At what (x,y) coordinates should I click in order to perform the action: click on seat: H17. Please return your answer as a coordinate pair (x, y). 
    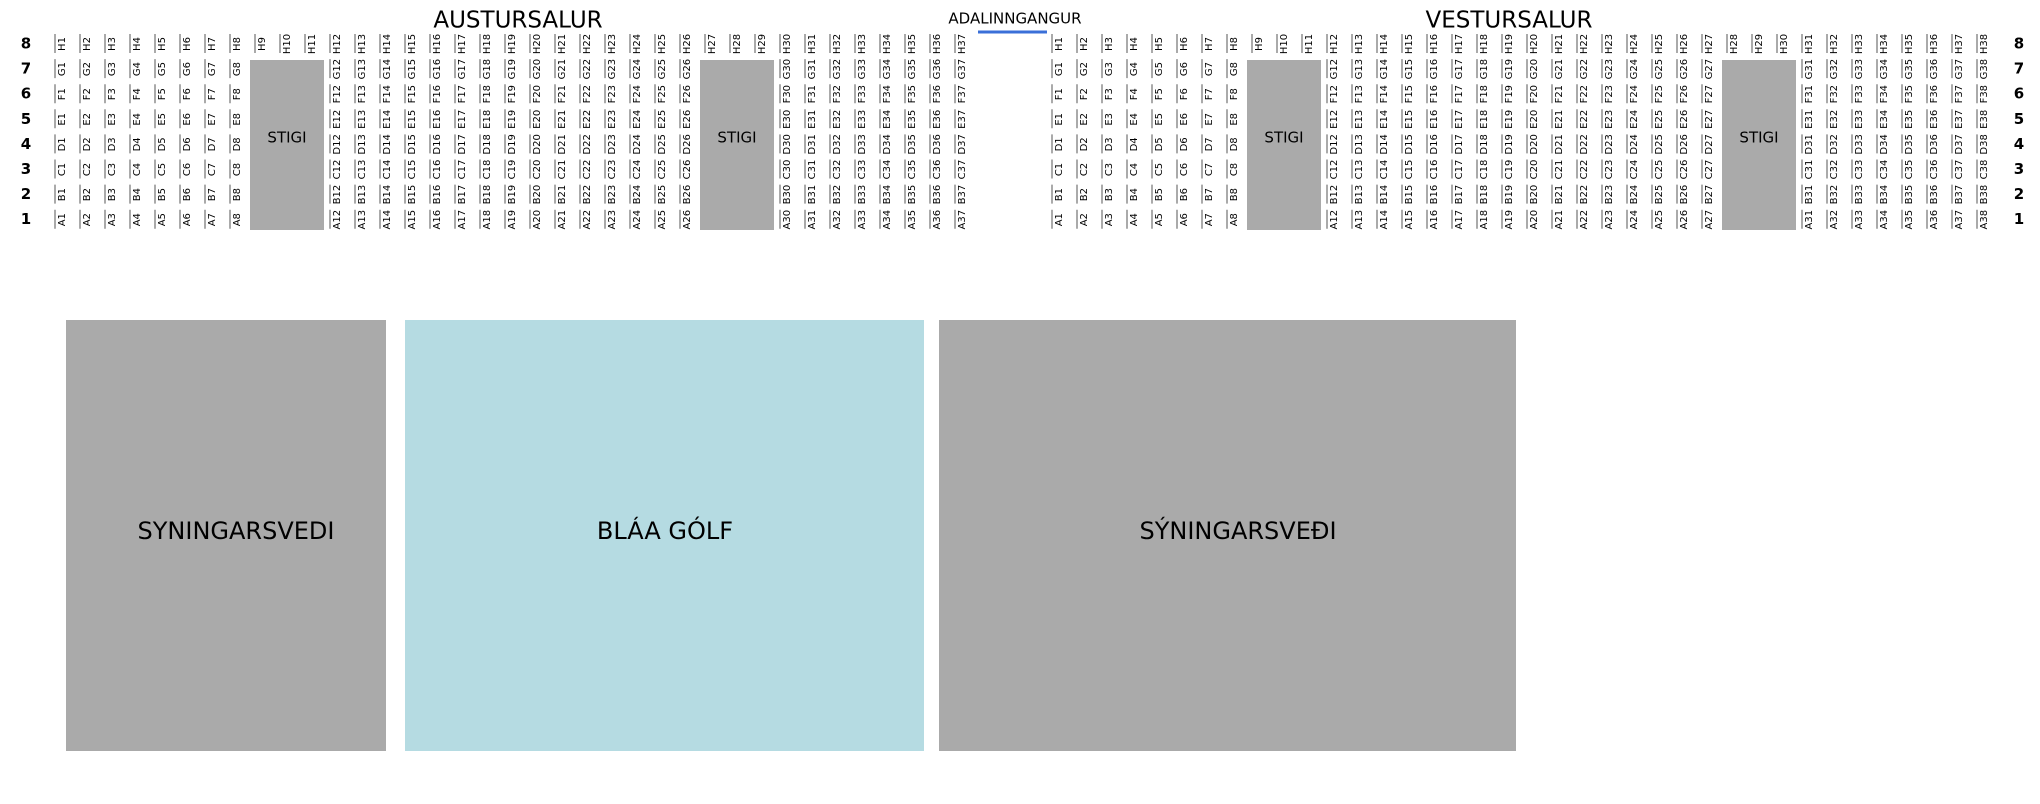
    Looking at the image, I should click on (1459, 44).